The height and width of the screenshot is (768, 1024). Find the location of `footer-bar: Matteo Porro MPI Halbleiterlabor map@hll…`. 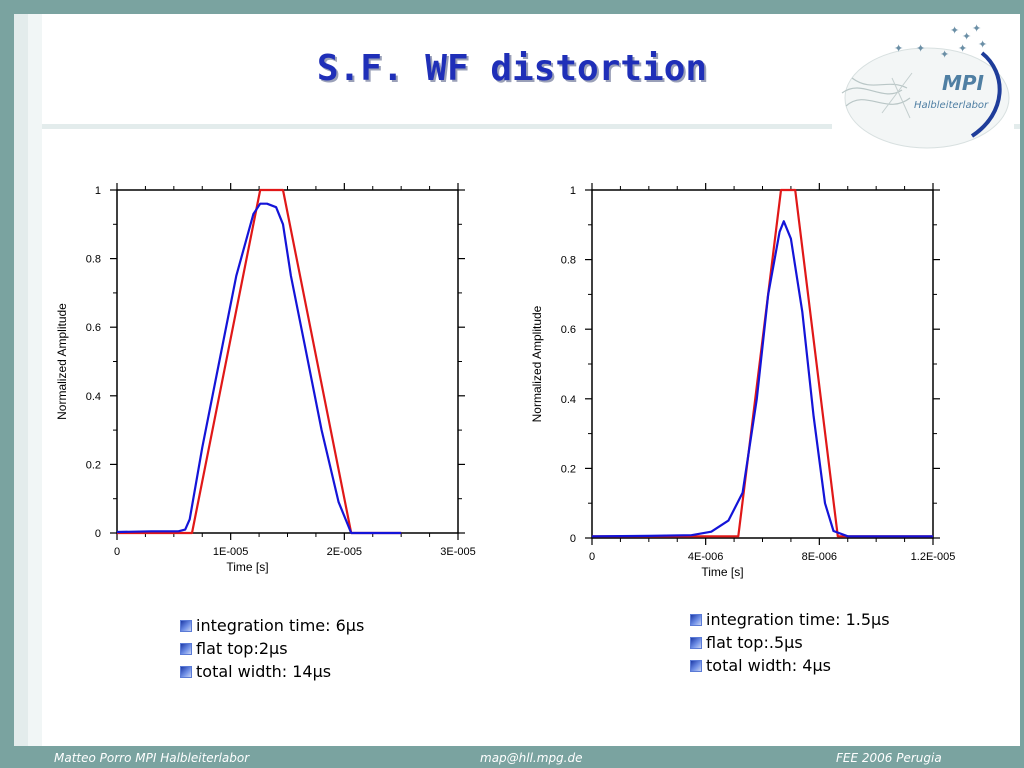

footer-bar: Matteo Porro MPI Halbleiterlabor map@hll… is located at coordinates (512, 757).